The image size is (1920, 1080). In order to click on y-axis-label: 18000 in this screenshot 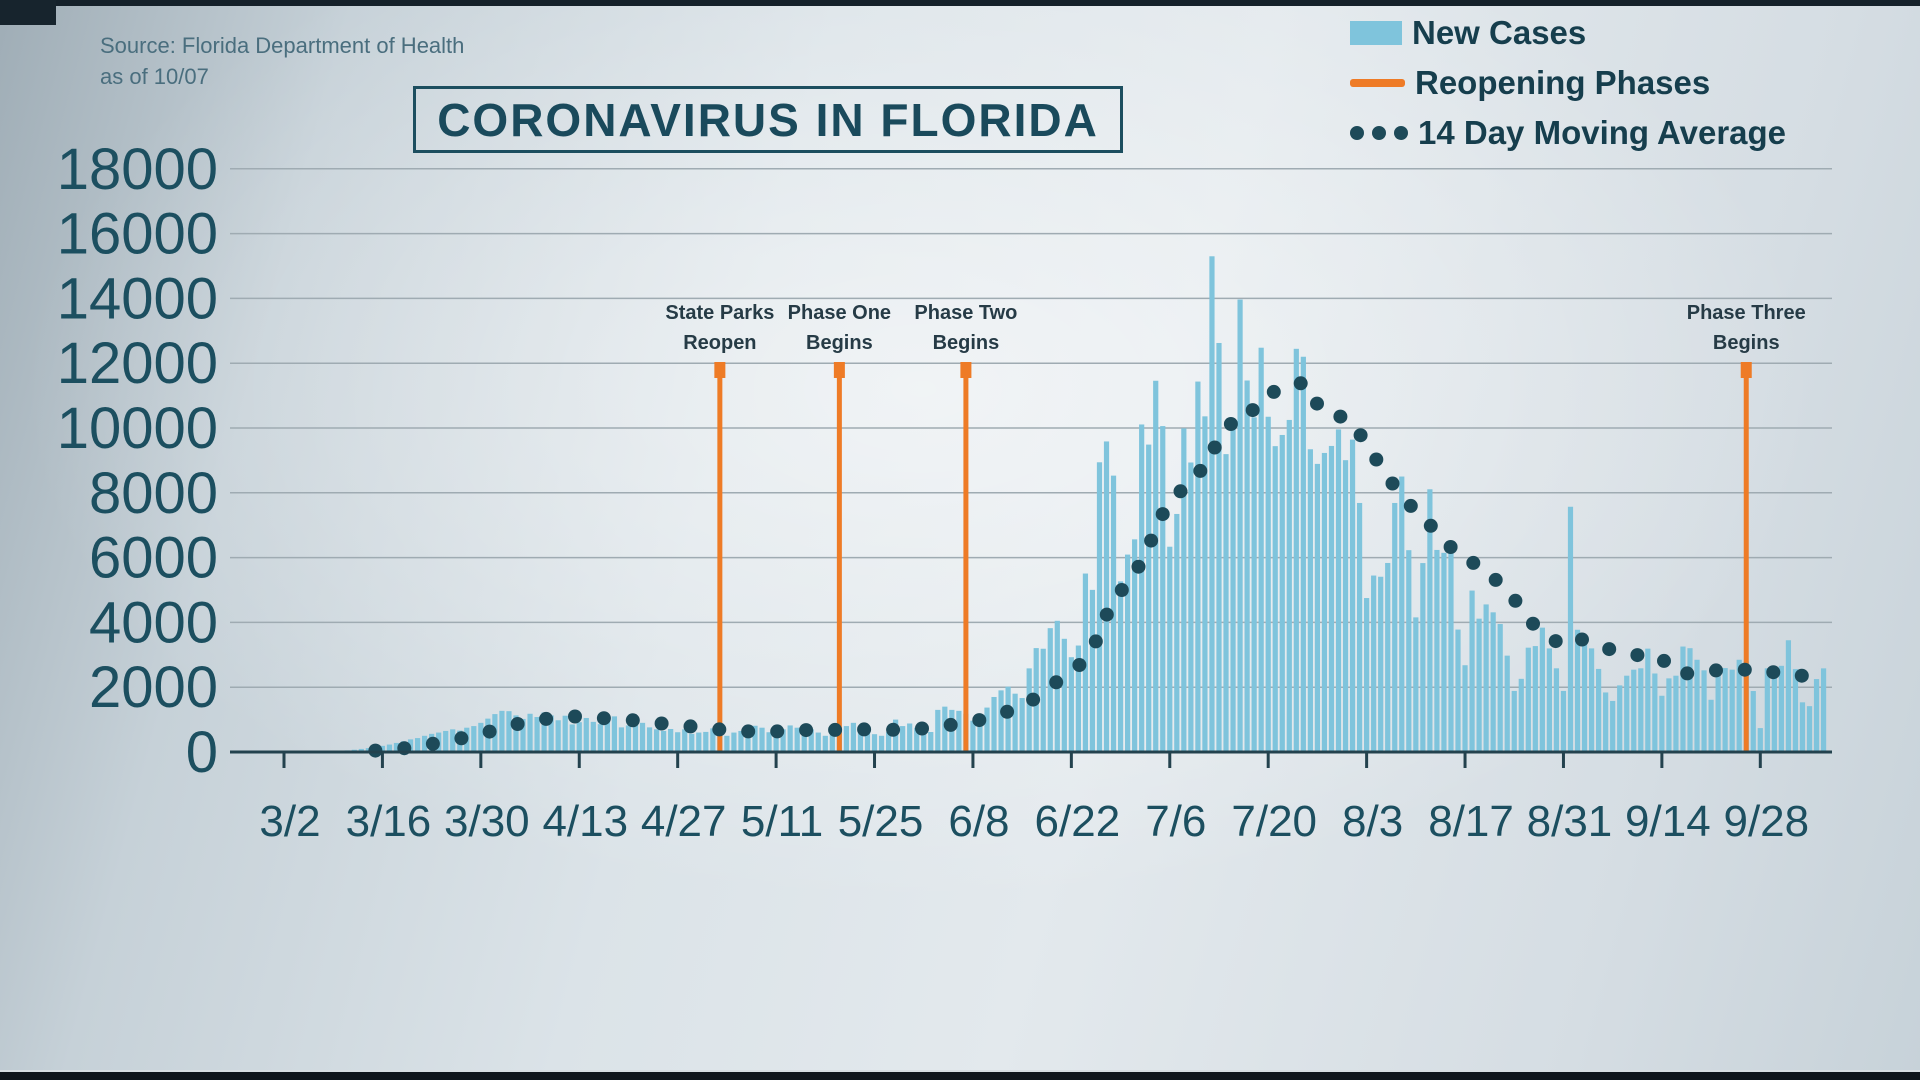, I will do `click(137, 169)`.